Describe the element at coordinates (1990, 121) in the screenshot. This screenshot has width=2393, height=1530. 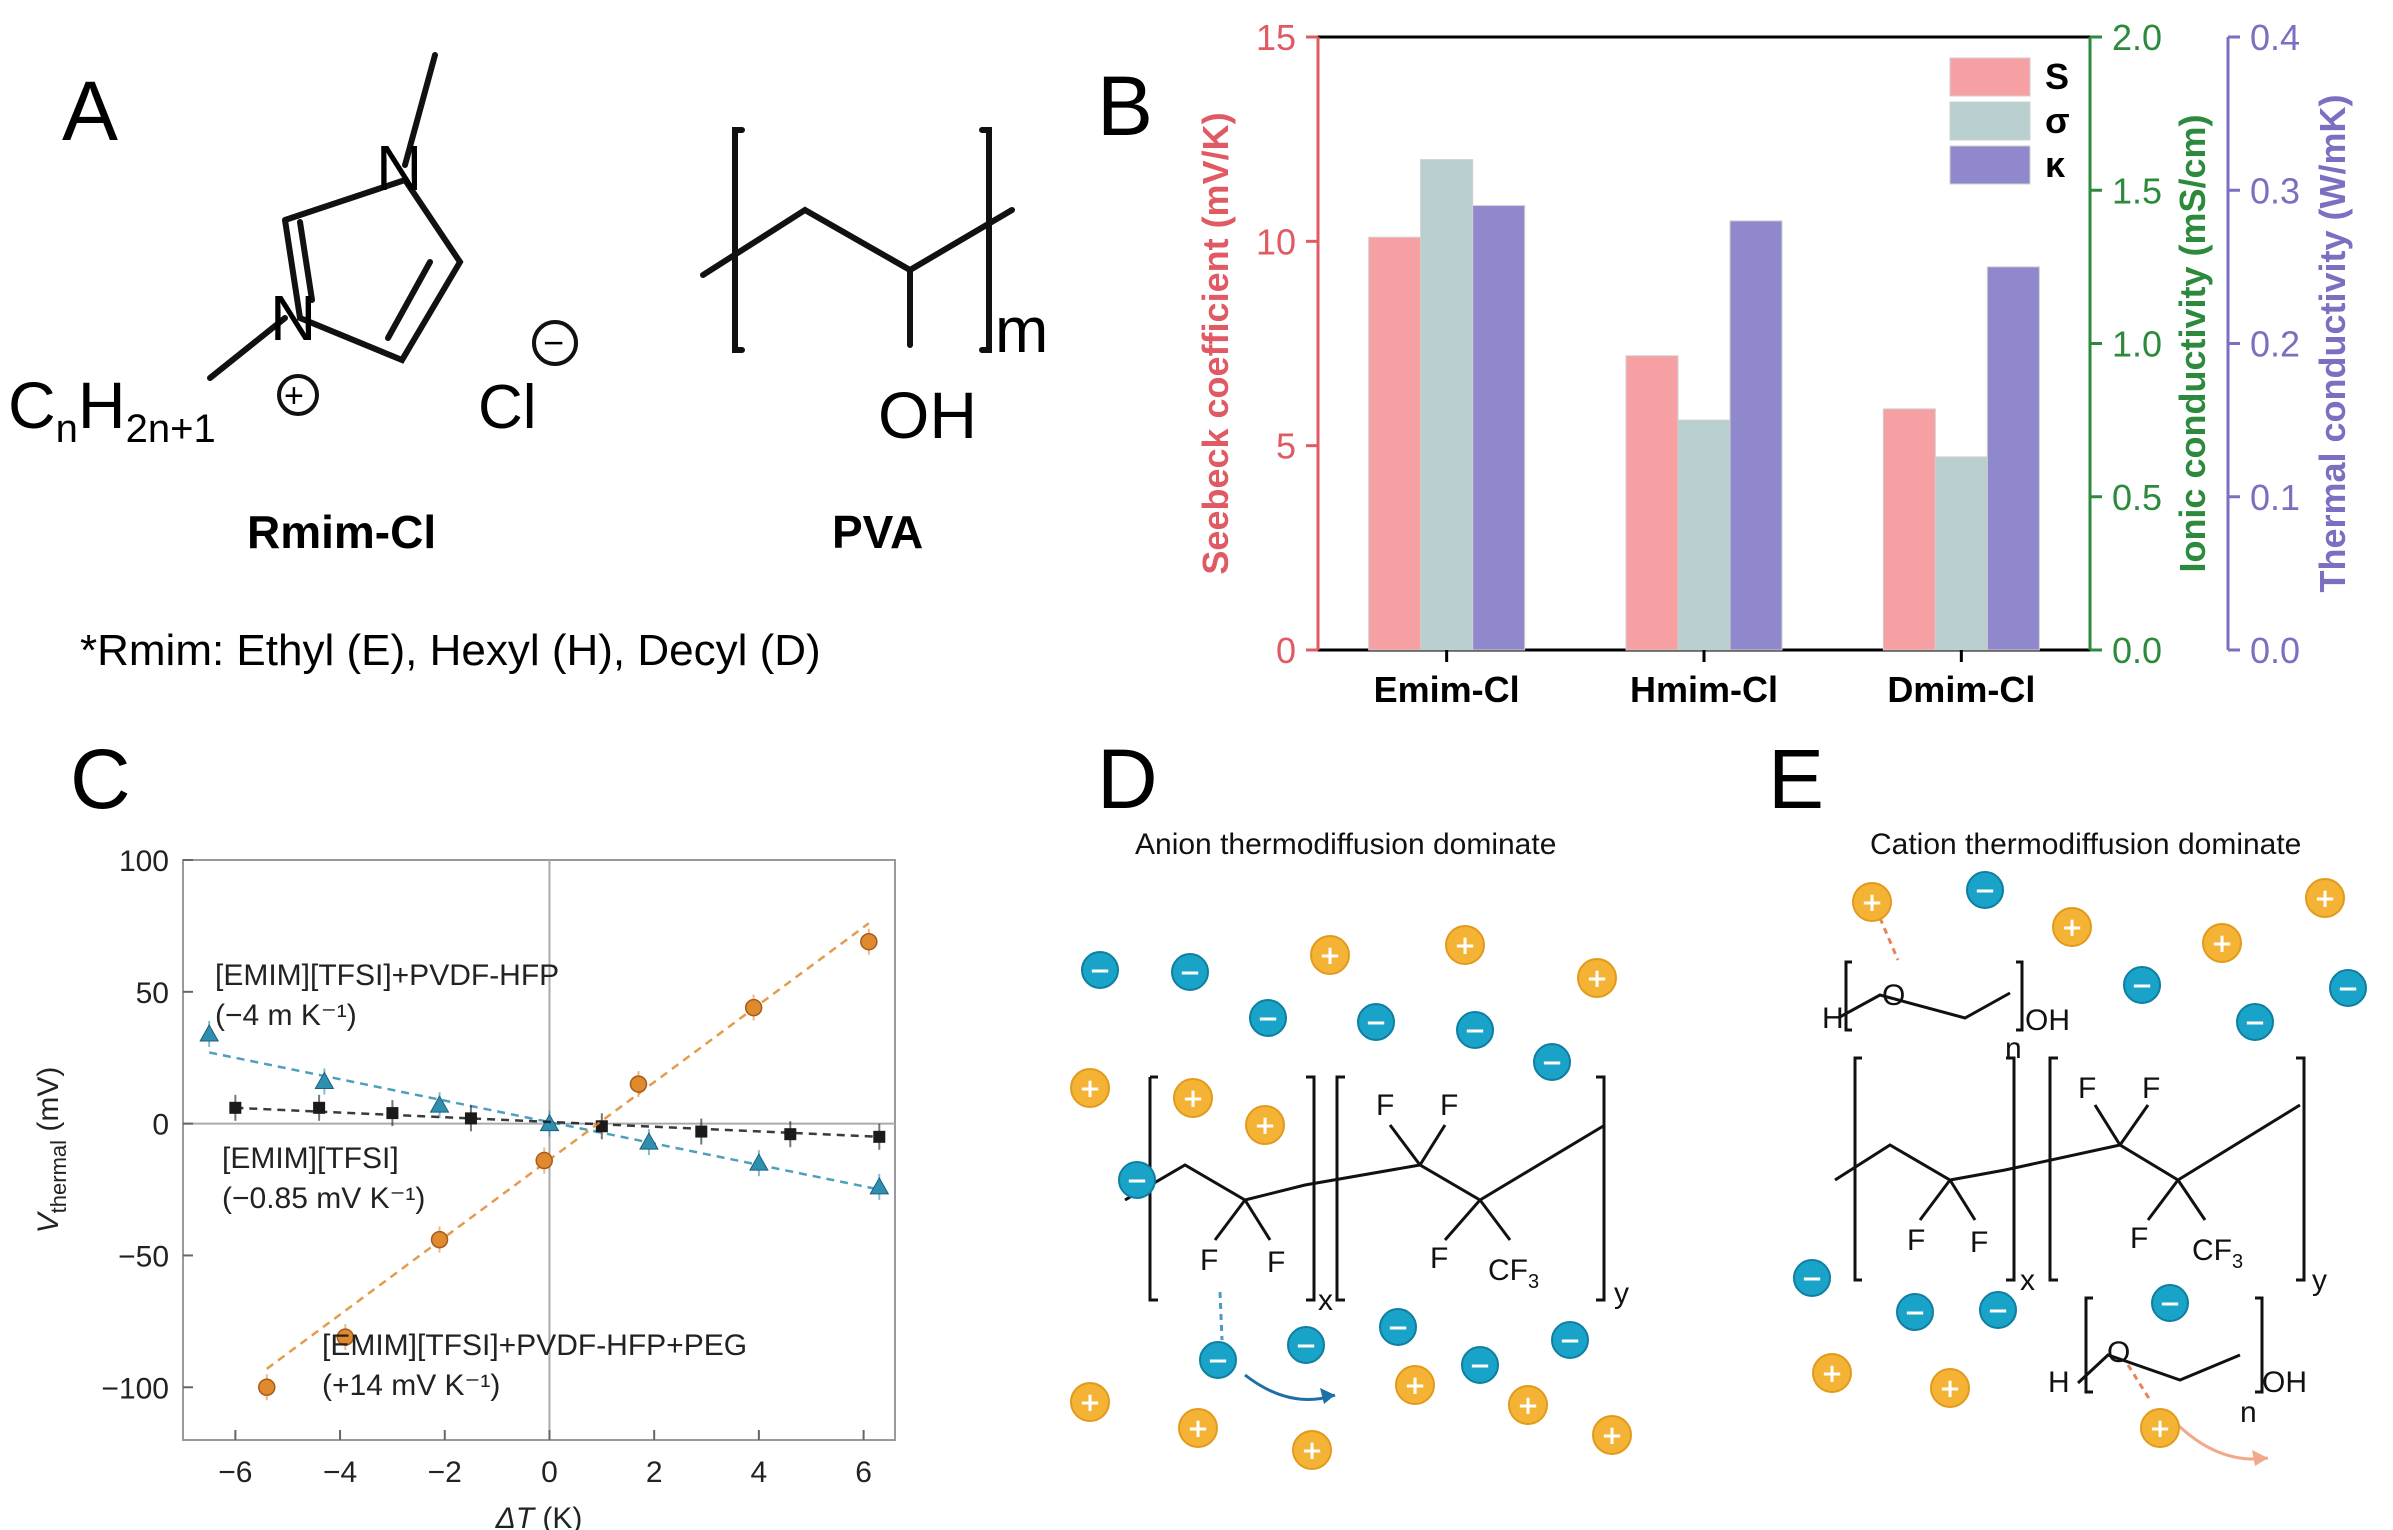
I see `legend-swatch-σ` at that location.